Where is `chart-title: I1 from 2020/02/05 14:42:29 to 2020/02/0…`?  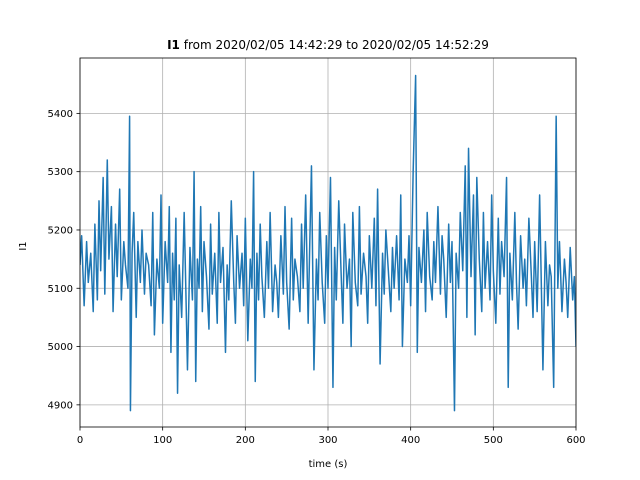
chart-title: I1 from 2020/02/05 14:42:29 to 2020/02/0… is located at coordinates (328, 45).